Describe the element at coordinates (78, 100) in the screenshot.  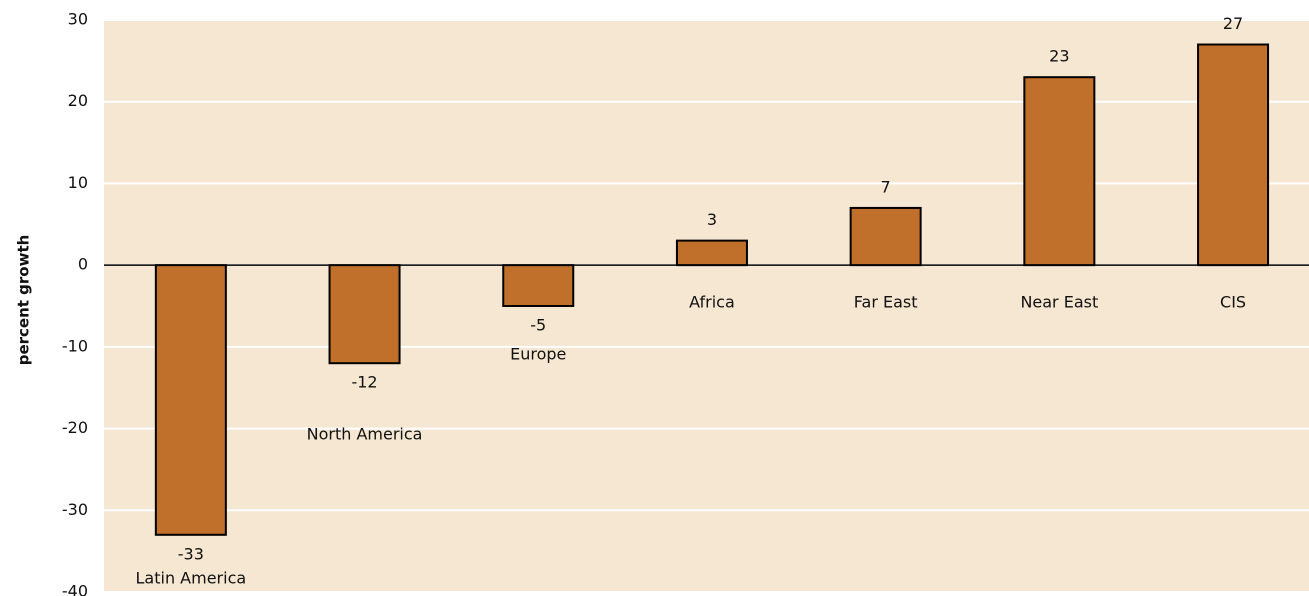
I see `y-tick-label: 20` at that location.